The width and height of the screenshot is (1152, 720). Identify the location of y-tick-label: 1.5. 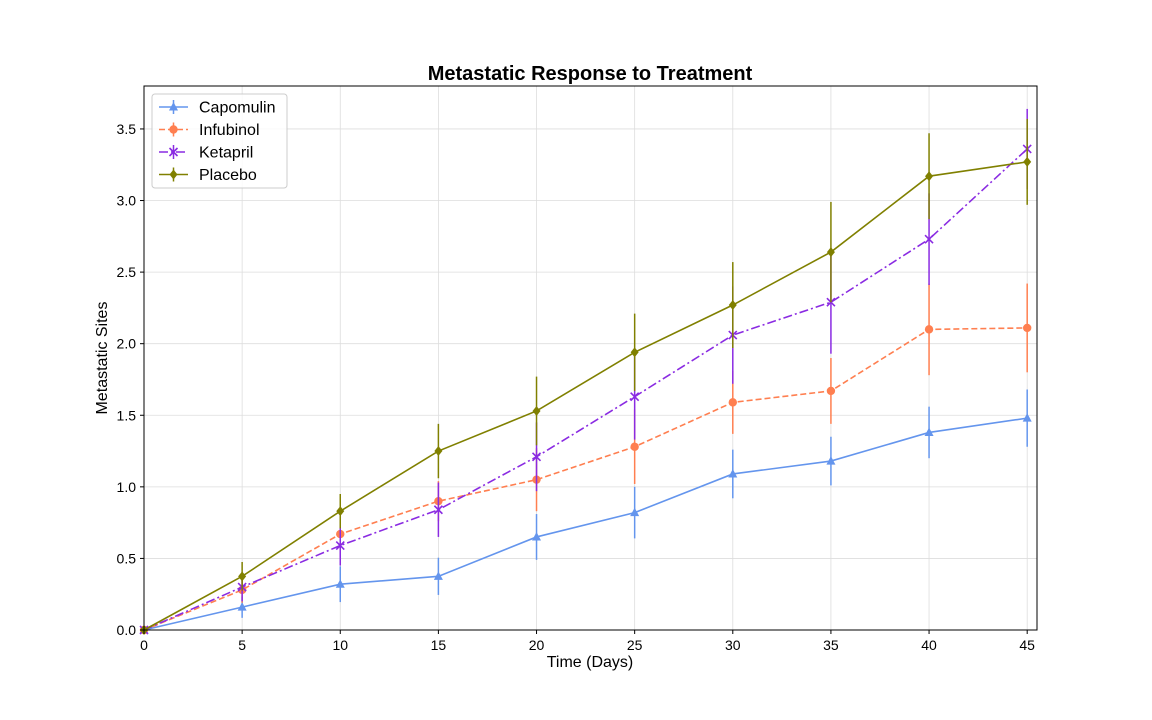
(127, 415).